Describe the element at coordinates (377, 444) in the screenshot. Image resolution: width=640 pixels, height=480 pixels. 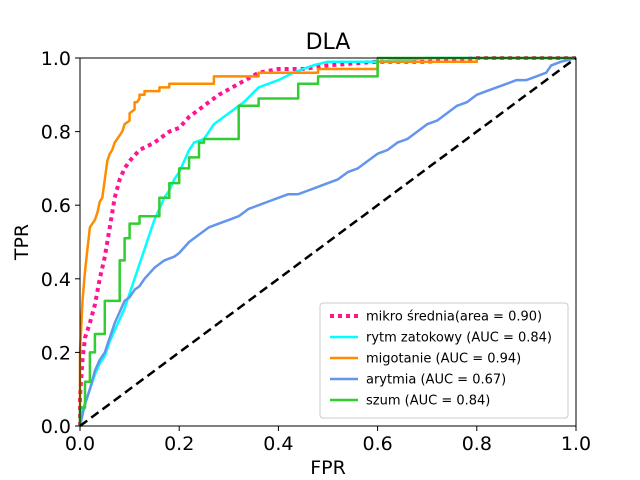
I see `x-tick-label: 0.6` at that location.